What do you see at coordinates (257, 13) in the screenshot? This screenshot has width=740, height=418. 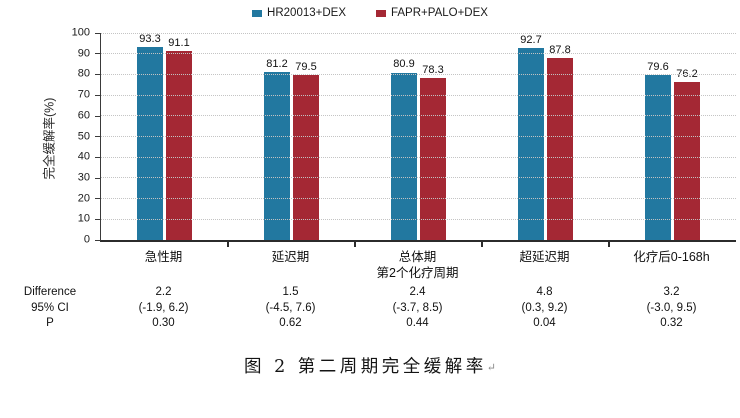 I see `legend-swatch-icon` at bounding box center [257, 13].